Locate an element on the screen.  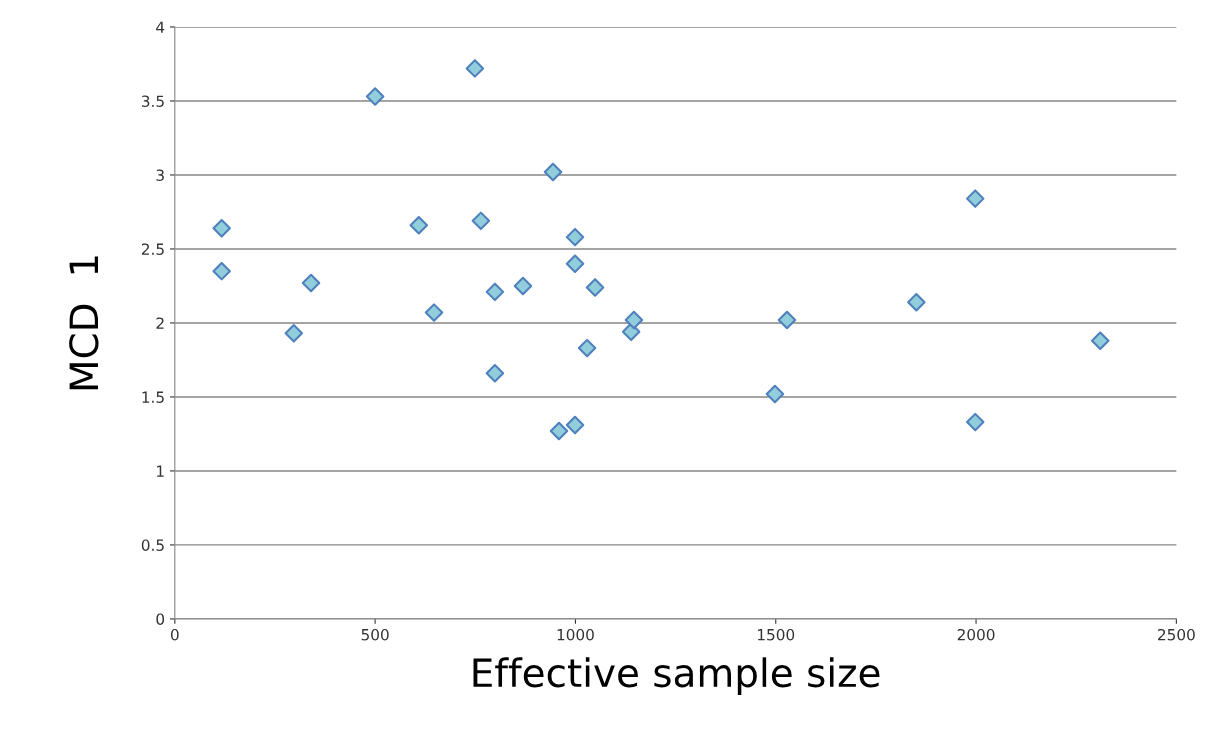
y-tick-label: 2 is located at coordinates (160, 323).